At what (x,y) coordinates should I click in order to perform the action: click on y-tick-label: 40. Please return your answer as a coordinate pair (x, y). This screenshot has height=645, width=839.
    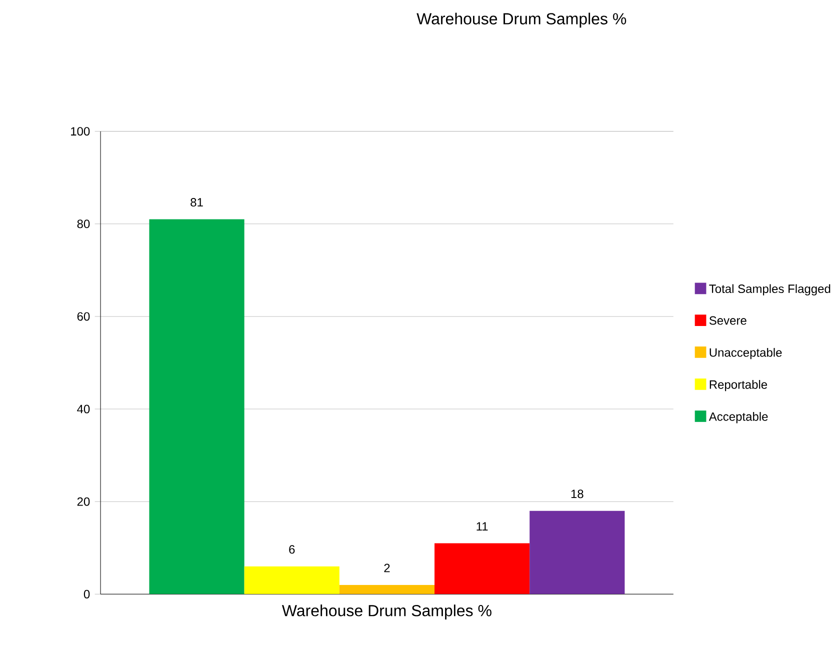
    Looking at the image, I should click on (83, 409).